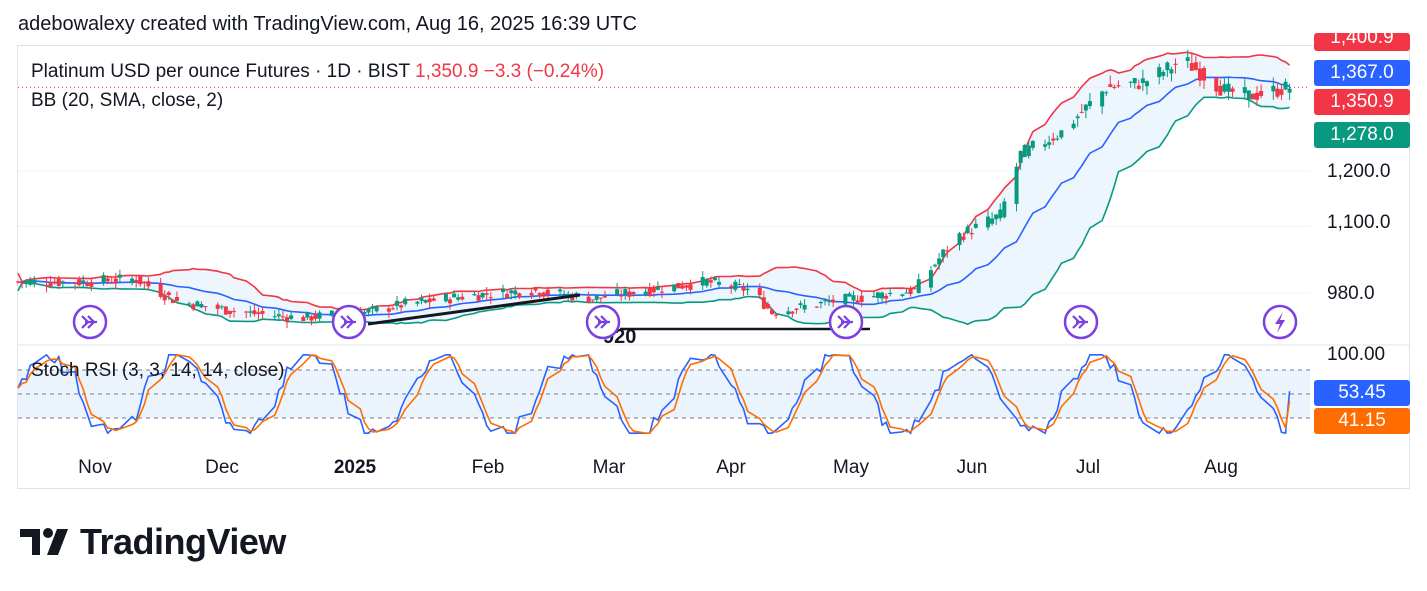  What do you see at coordinates (1362, 421) in the screenshot?
I see `stoch-d-tag: 41.15` at bounding box center [1362, 421].